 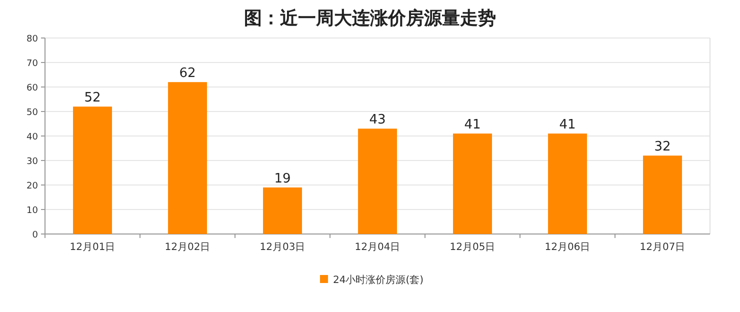 What do you see at coordinates (378, 280) in the screenshot?
I see `legend-label: 24小时涨价房源(套)` at bounding box center [378, 280].